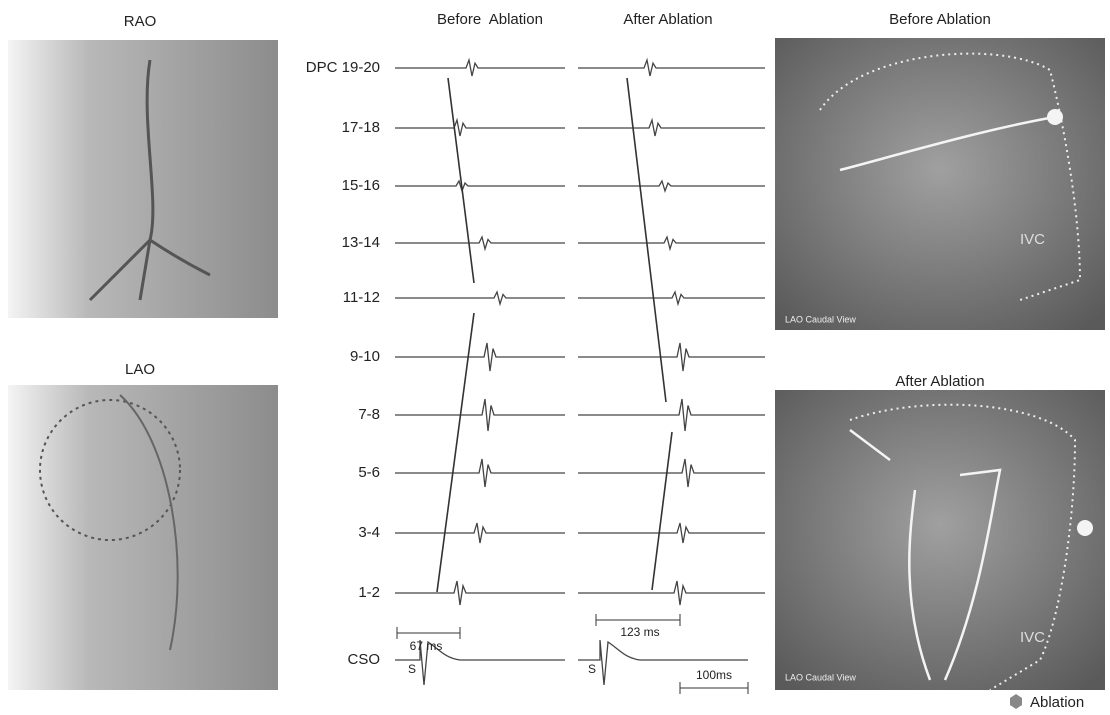 This screenshot has width=1110, height=715. I want to click on channel-label: 9-10, so click(365, 356).